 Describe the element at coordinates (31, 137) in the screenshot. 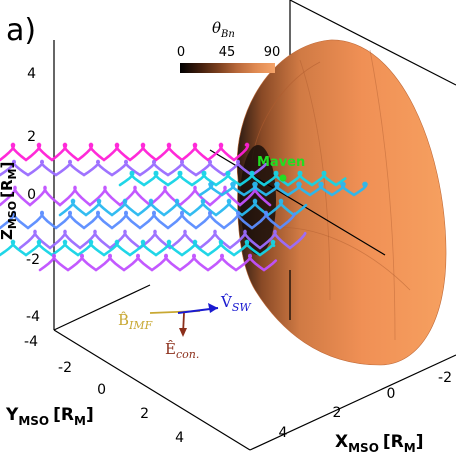

I see `z-tick: 2` at that location.